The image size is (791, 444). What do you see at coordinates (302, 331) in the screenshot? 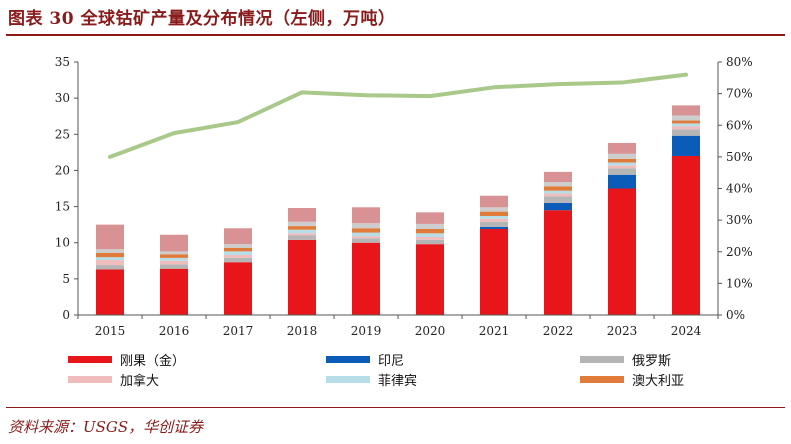
I see `x-tick-label-2018: 2018` at bounding box center [302, 331].